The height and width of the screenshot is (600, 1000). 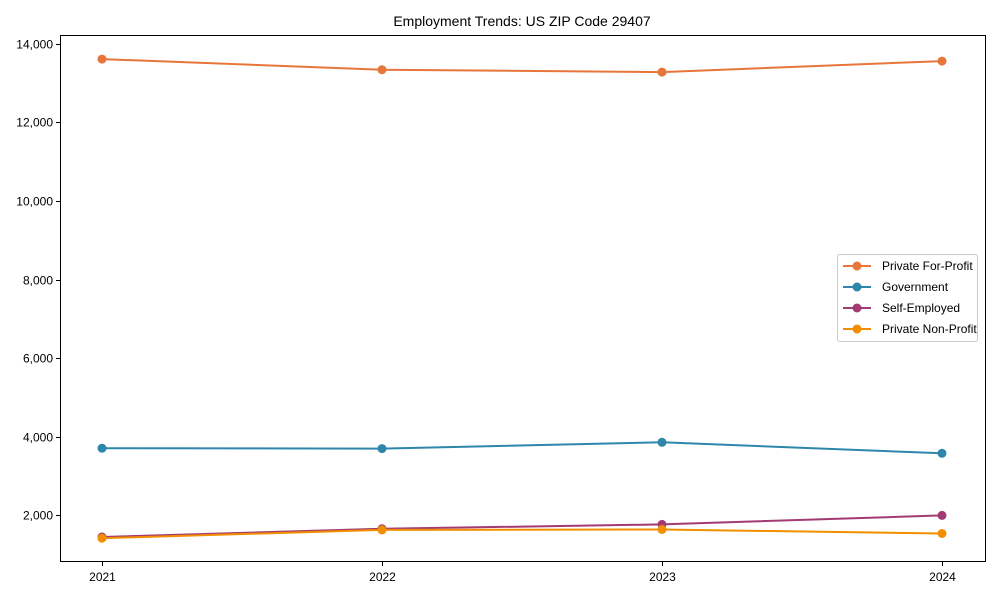 What do you see at coordinates (34, 123) in the screenshot?
I see `y-tick-label: 12,000` at bounding box center [34, 123].